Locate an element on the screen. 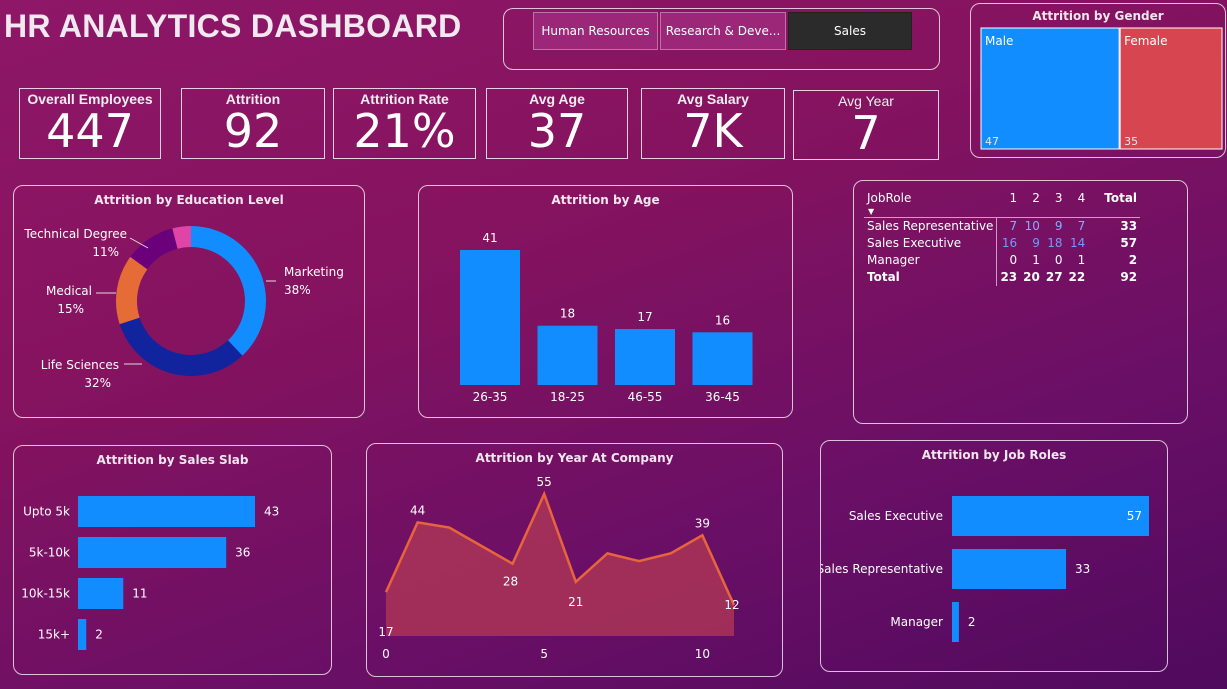 This screenshot has height=689, width=1227. kpi-attrition: Attrition 92 is located at coordinates (253, 123).